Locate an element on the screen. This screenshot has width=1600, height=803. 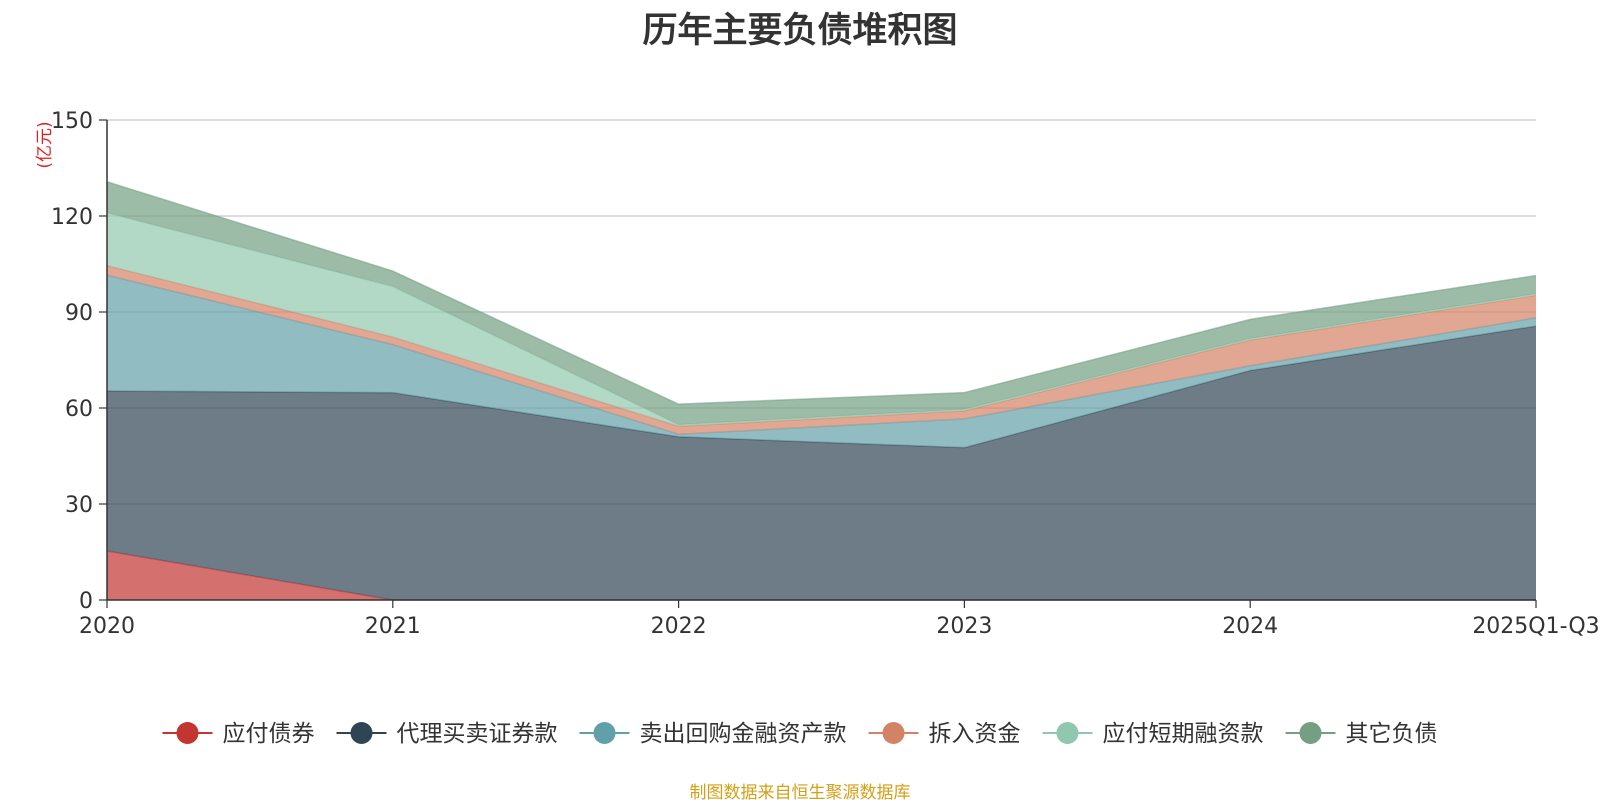
legend-item-5: 其它负债 is located at coordinates (1361, 734).